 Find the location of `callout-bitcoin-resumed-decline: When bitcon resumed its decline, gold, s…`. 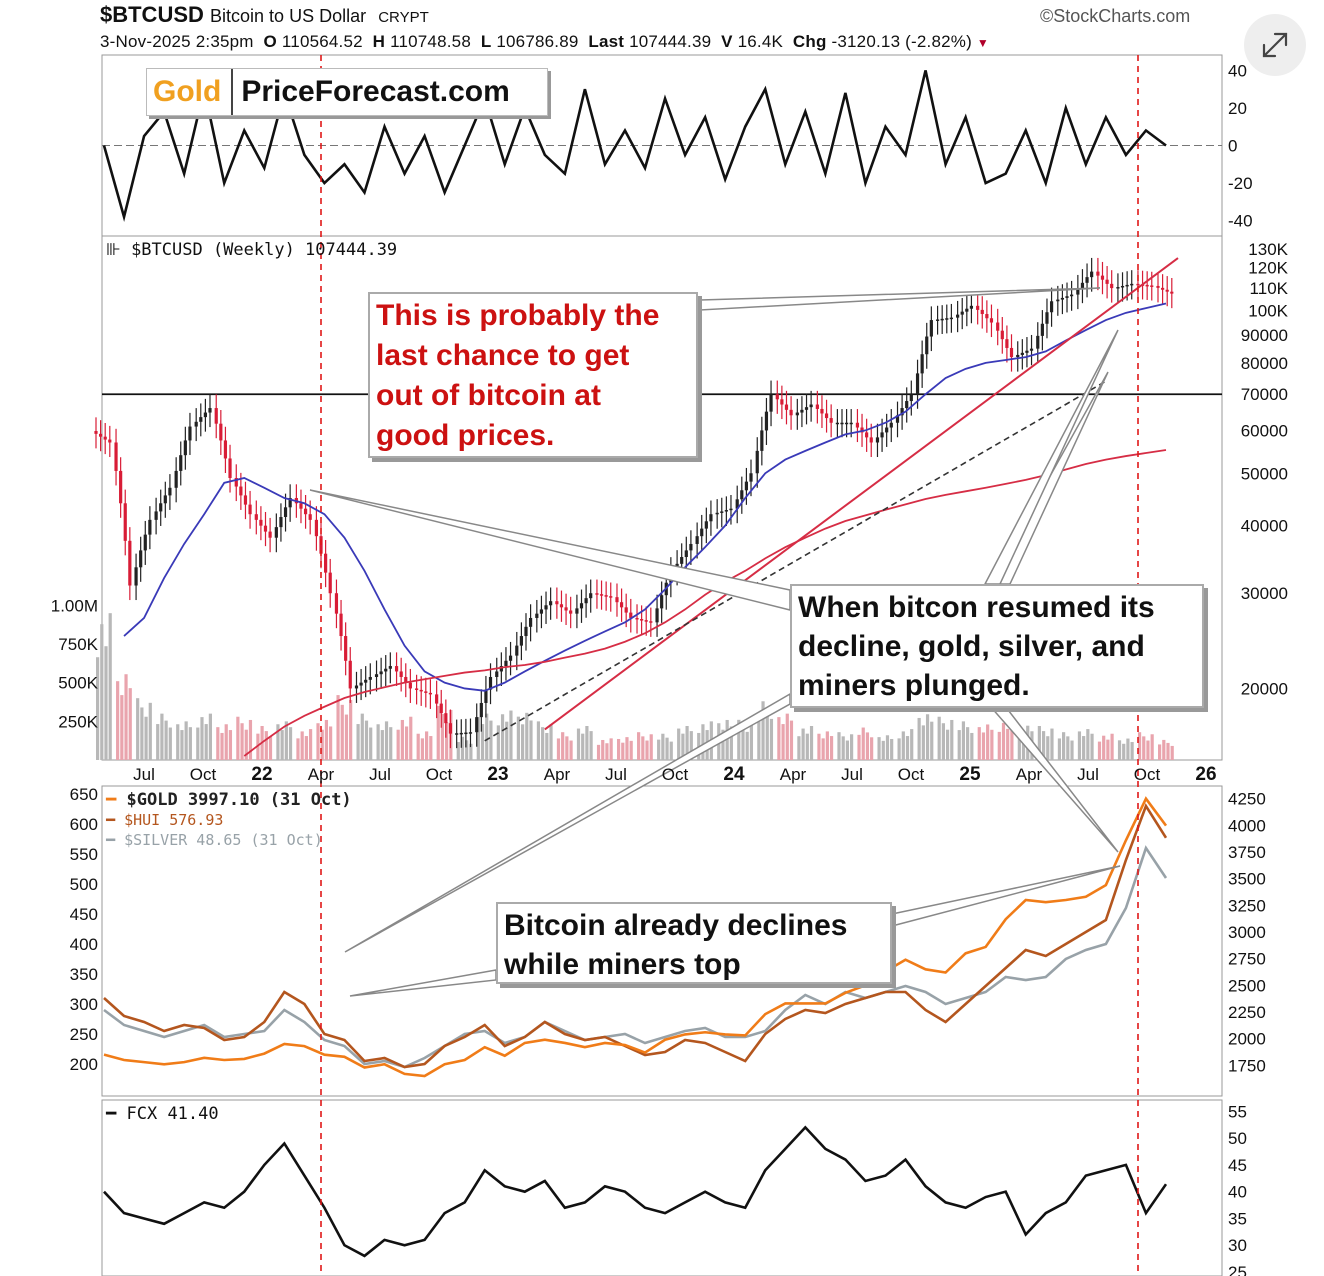

callout-bitcoin-resumed-decline: When bitcon resumed its decline, gold, s… is located at coordinates (997, 646).